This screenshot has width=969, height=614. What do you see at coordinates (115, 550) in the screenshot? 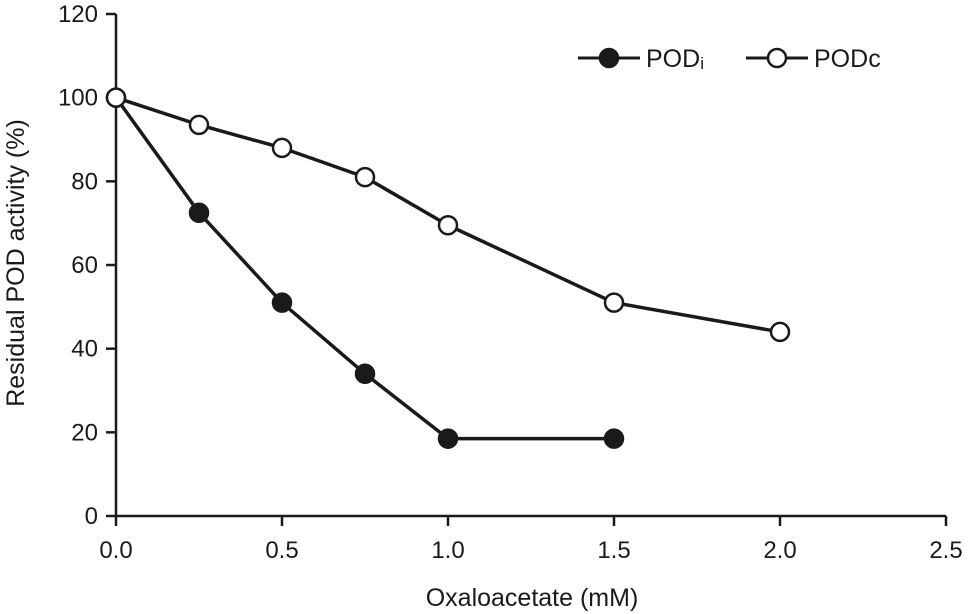
I see `x-tick-label: 0.0` at bounding box center [115, 550].